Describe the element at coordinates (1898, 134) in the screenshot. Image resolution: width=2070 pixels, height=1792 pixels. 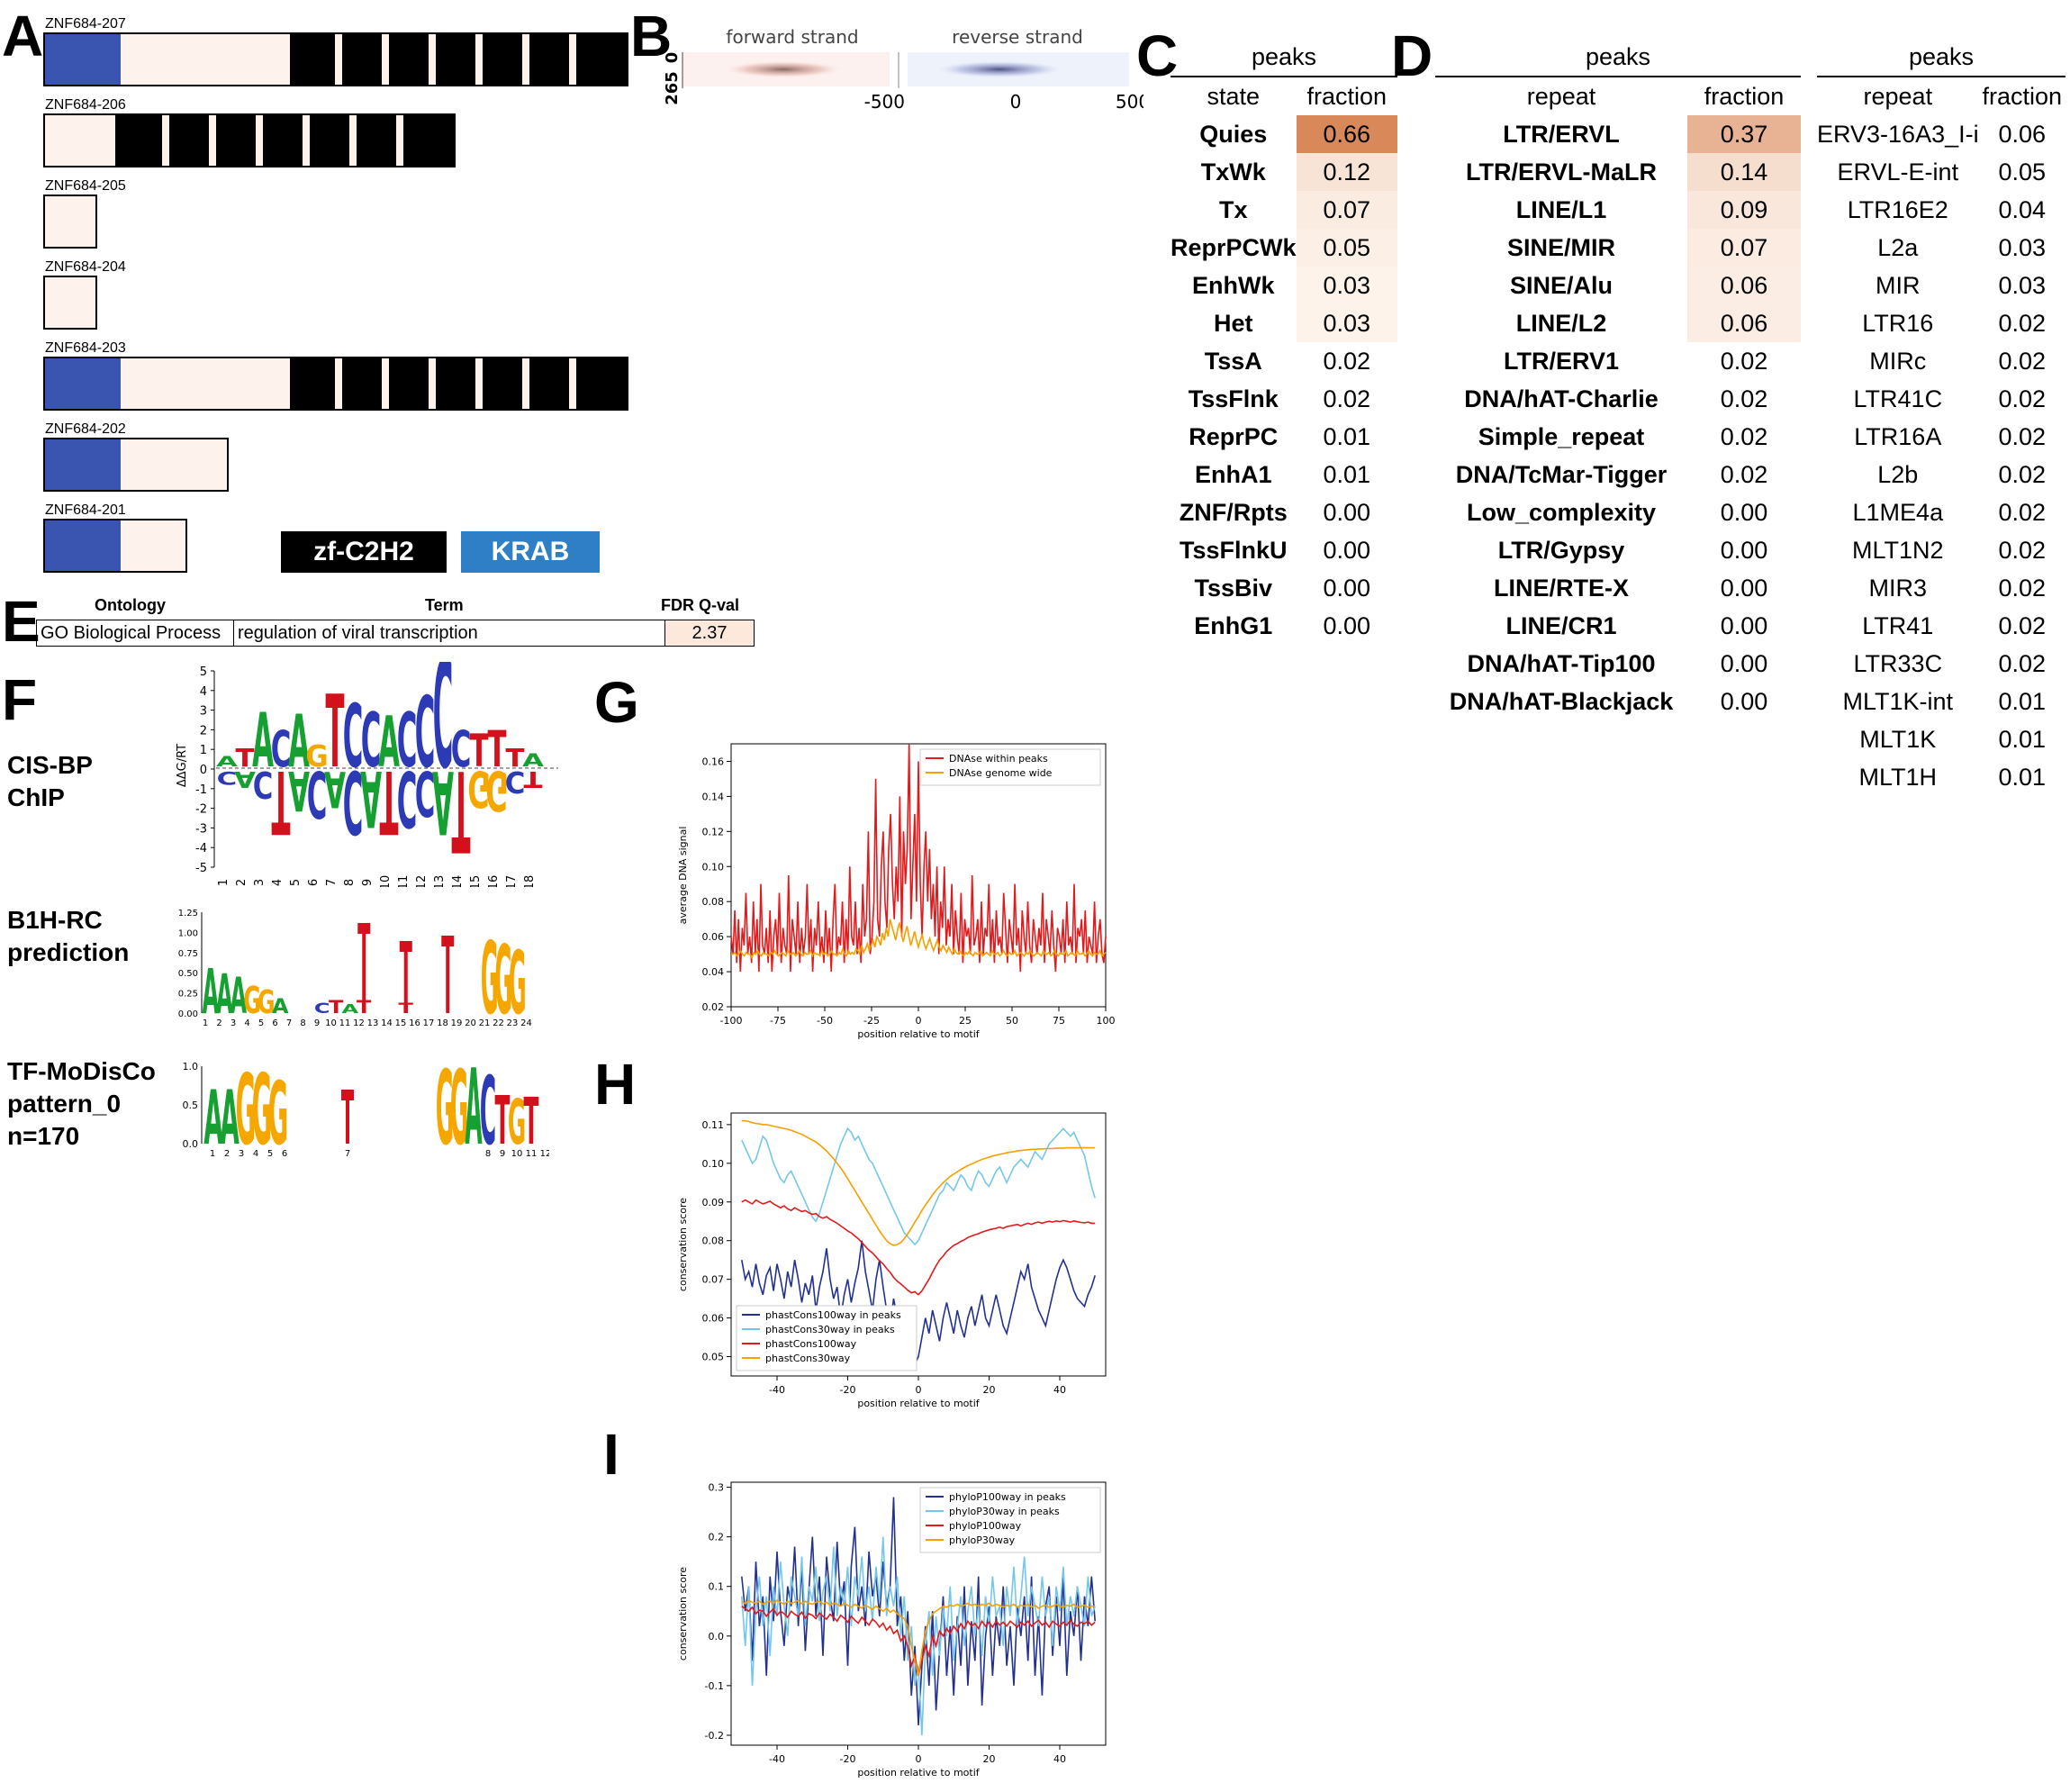
I see `row-label: ERV3-16A3_I-i` at that location.